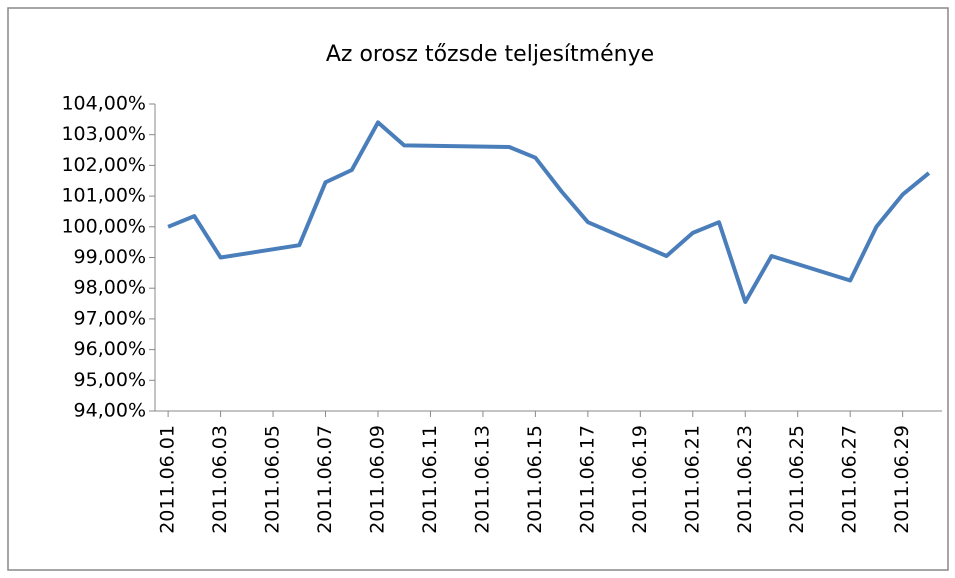  Describe the element at coordinates (430, 479) in the screenshot. I see `x-tick-label: 2011.06.11` at that location.